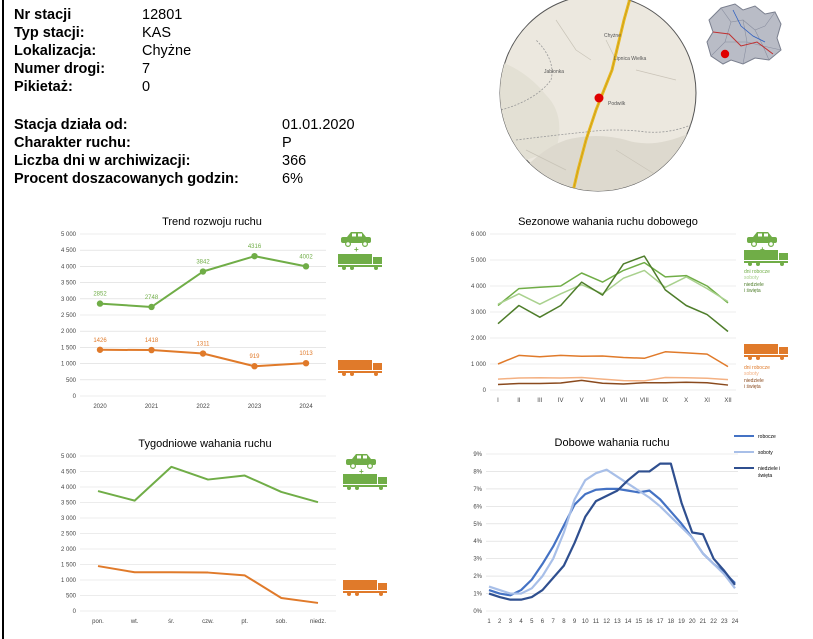 This screenshot has height=639, width=813. What do you see at coordinates (306, 257) in the screenshot?
I see `data-label: 4002` at bounding box center [306, 257].